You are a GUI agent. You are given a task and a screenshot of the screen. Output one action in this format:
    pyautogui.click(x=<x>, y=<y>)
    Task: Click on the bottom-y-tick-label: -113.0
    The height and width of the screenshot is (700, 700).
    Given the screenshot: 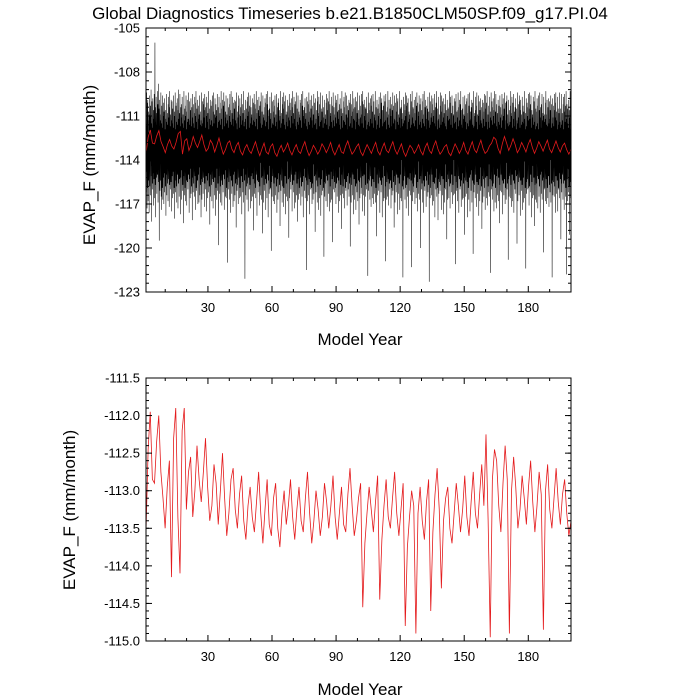 What is the action you would take?
    pyautogui.click(x=122, y=490)
    